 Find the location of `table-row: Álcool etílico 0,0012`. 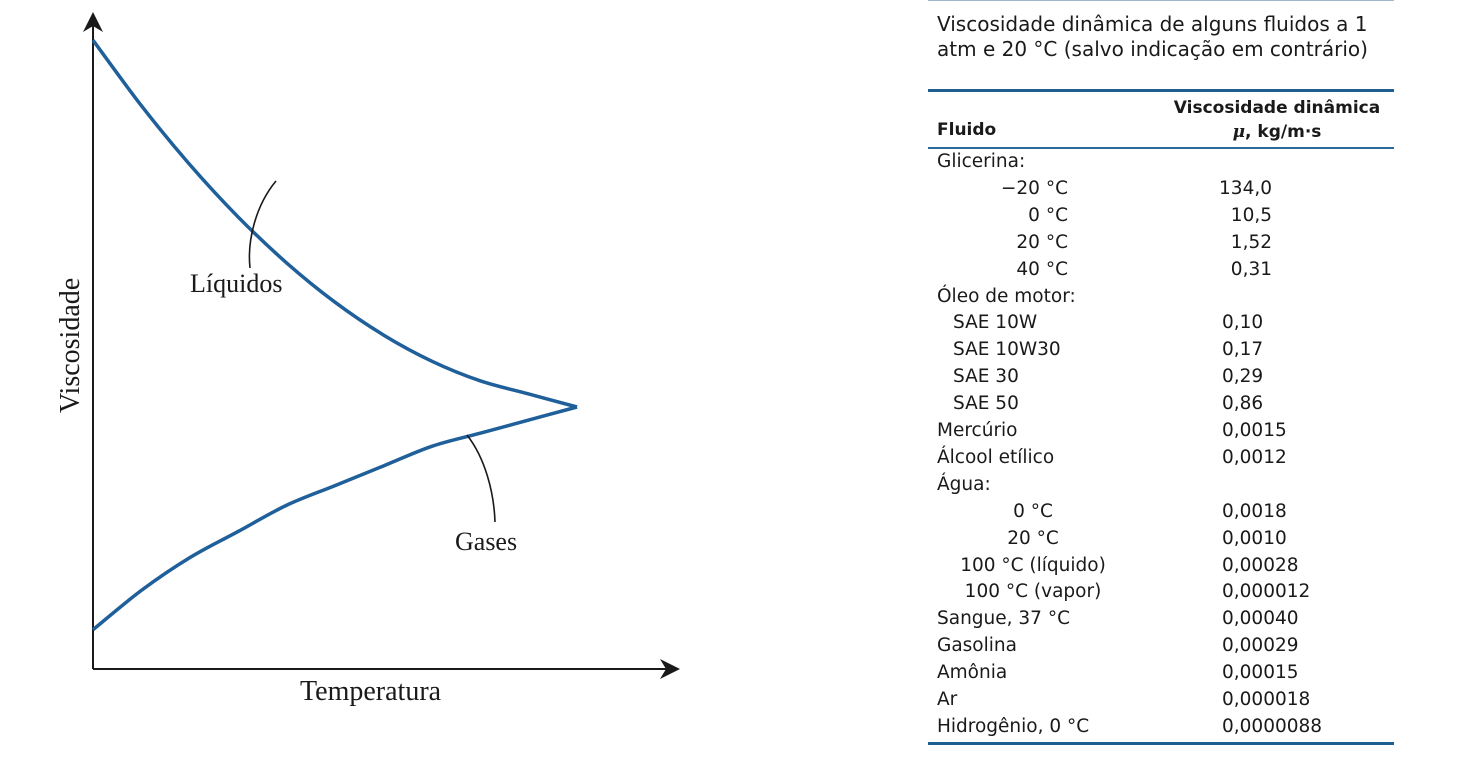

table-row: Álcool etílico 0,0012 is located at coordinates (1161, 457).